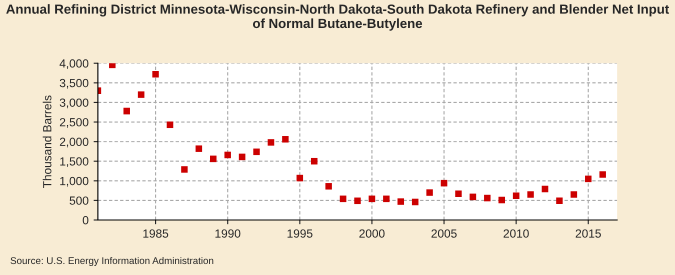  Describe the element at coordinates (444, 233) in the screenshot. I see `x-tick-label: 2005` at that location.